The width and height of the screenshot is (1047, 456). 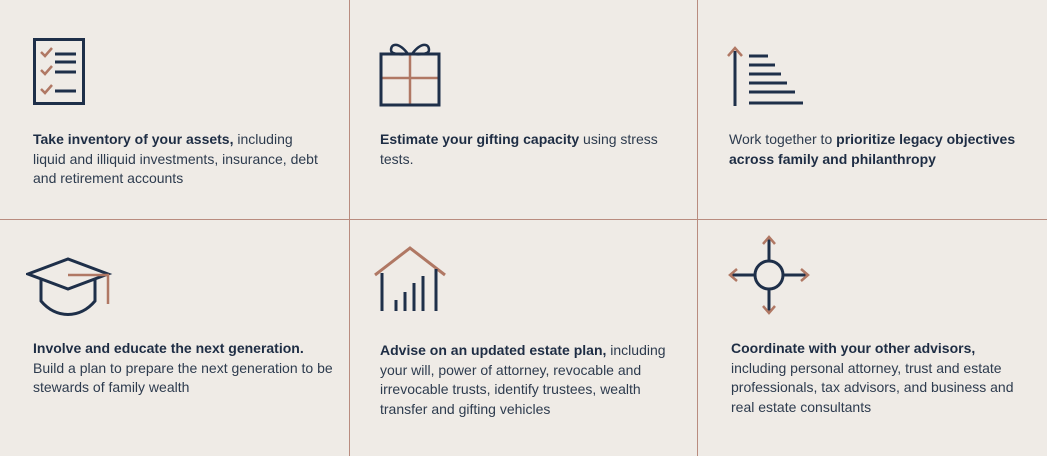 I want to click on gift-icon, so click(x=410, y=75).